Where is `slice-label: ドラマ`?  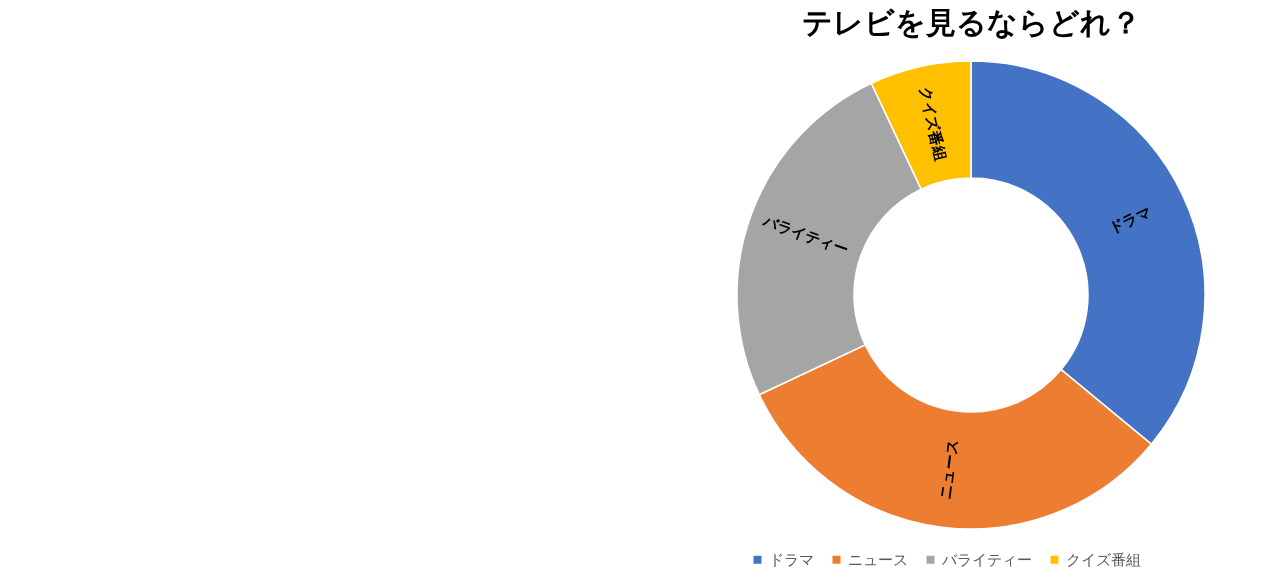
slice-label: ドラマ is located at coordinates (1129, 220).